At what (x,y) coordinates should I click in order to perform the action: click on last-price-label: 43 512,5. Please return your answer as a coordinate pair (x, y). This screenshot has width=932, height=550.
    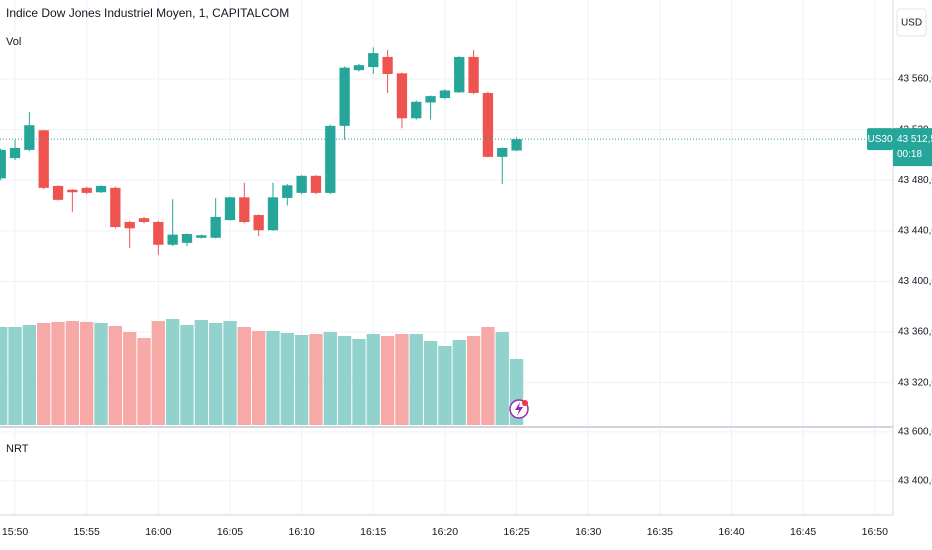
    Looking at the image, I should click on (914, 139).